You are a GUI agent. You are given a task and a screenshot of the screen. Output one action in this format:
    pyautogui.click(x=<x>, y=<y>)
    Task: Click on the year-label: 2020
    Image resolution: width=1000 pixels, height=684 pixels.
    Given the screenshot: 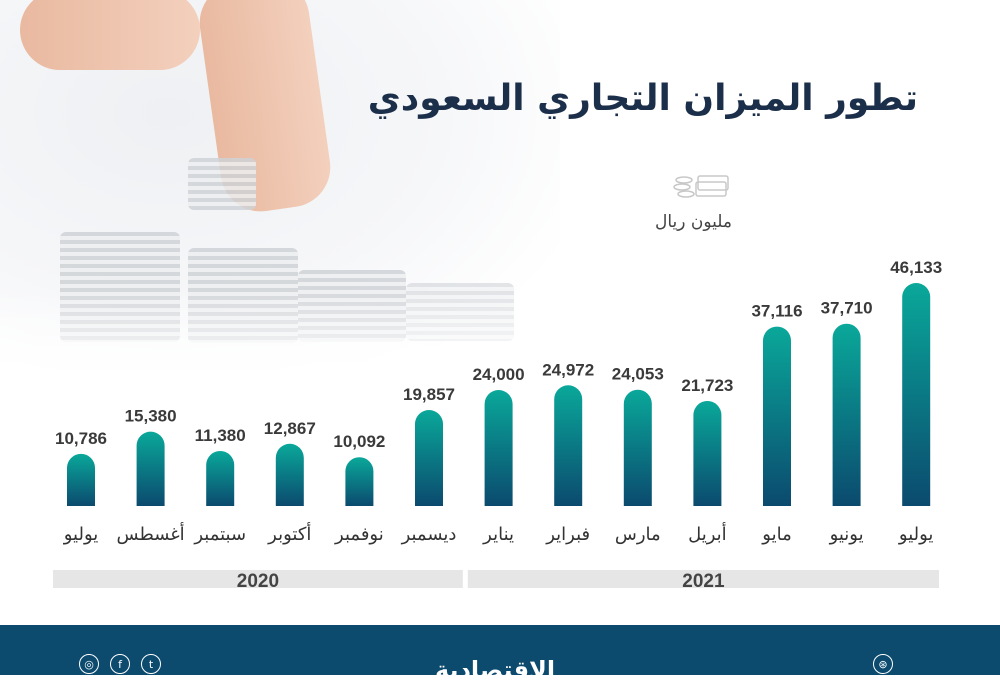 What is the action you would take?
    pyautogui.click(x=258, y=581)
    